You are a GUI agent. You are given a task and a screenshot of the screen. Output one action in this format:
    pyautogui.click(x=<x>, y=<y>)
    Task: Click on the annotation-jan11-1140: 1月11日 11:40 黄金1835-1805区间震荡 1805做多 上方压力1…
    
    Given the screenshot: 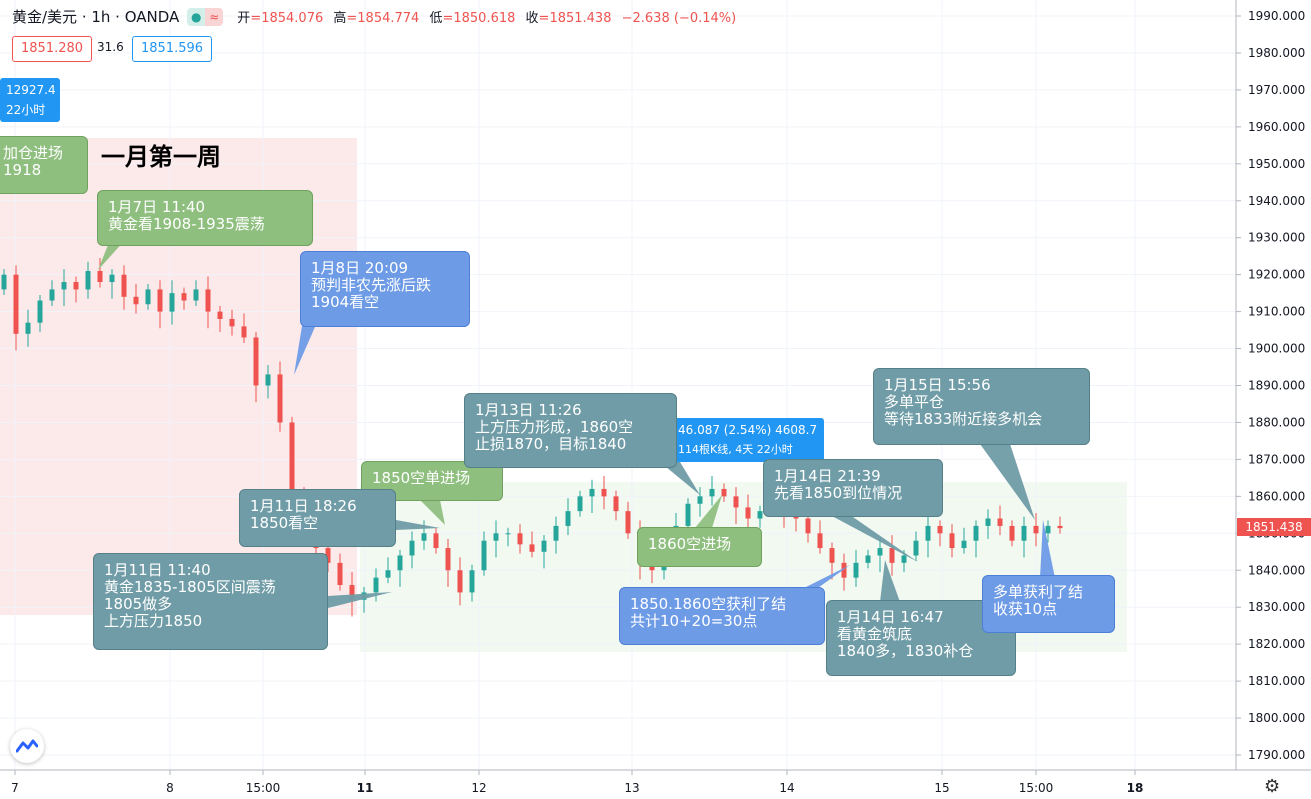 What is the action you would take?
    pyautogui.click(x=210, y=601)
    